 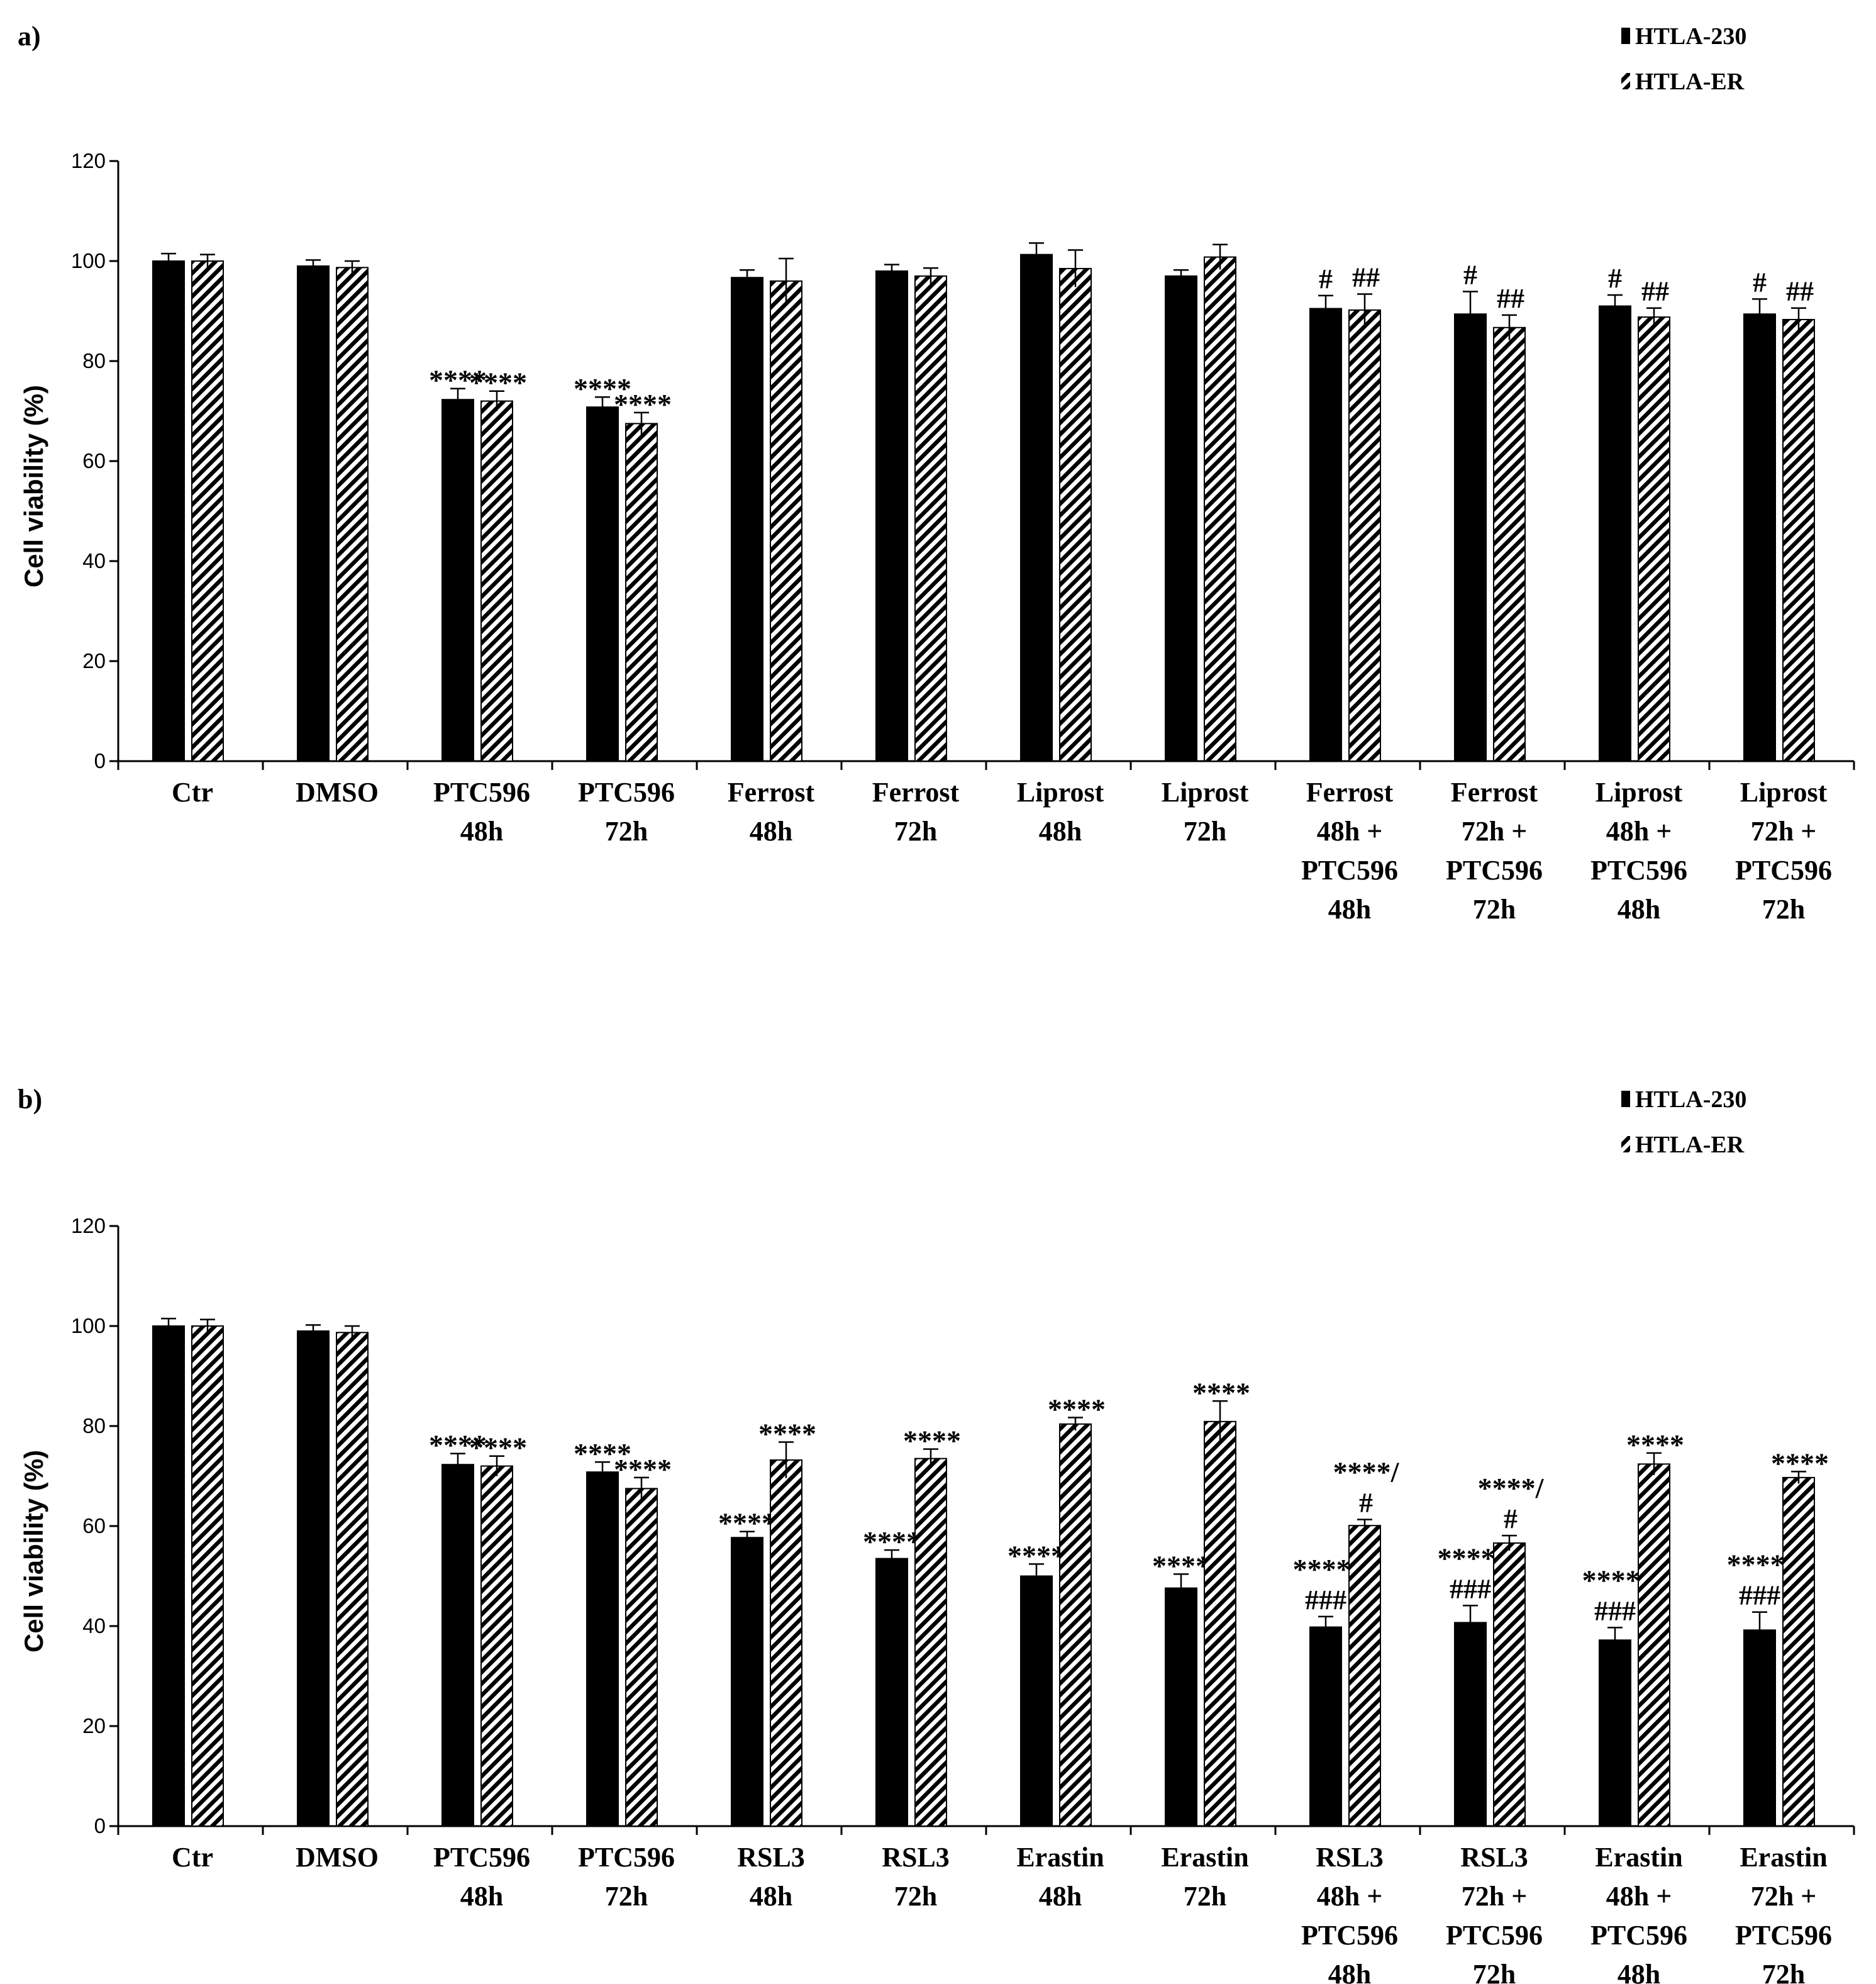 What do you see at coordinates (1690, 1099) in the screenshot?
I see `legend-label-htla-230: HTLA-230` at bounding box center [1690, 1099].